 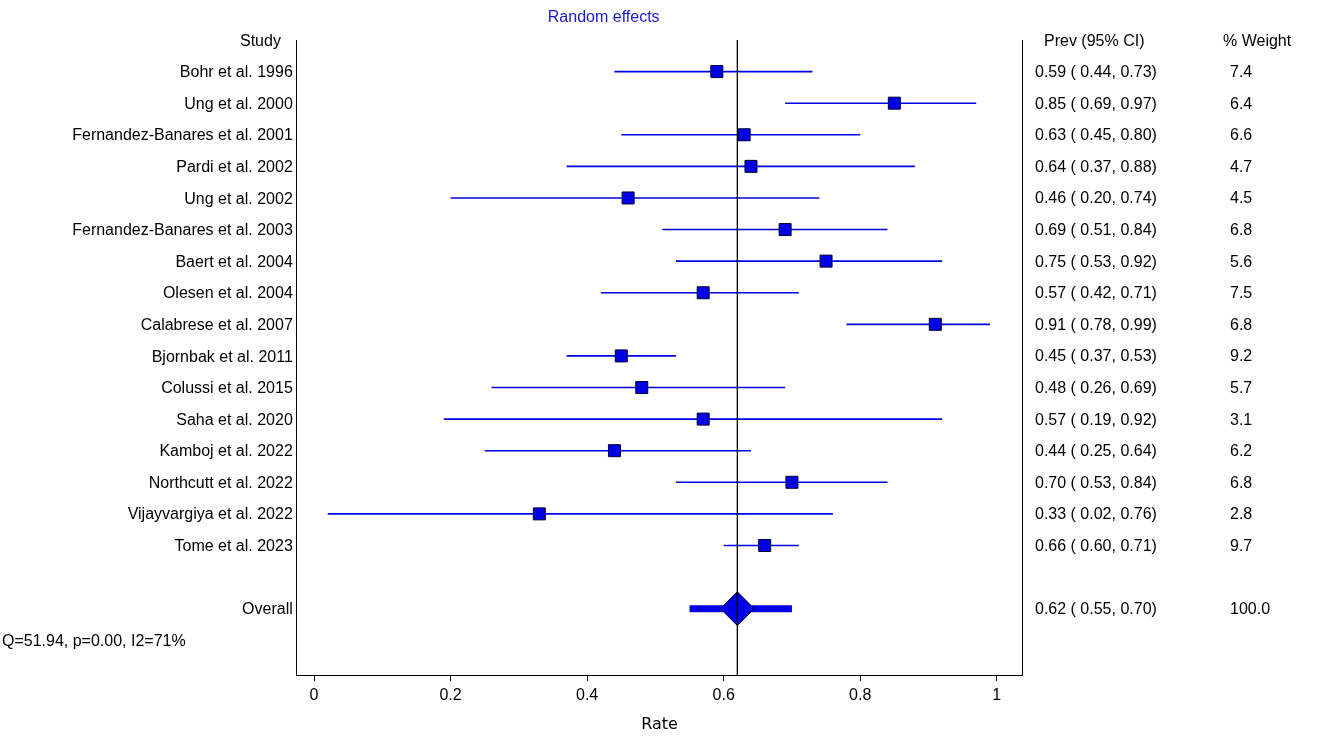 What do you see at coordinates (234, 419) in the screenshot?
I see `y-tick-label: Saha et al. 2020` at bounding box center [234, 419].